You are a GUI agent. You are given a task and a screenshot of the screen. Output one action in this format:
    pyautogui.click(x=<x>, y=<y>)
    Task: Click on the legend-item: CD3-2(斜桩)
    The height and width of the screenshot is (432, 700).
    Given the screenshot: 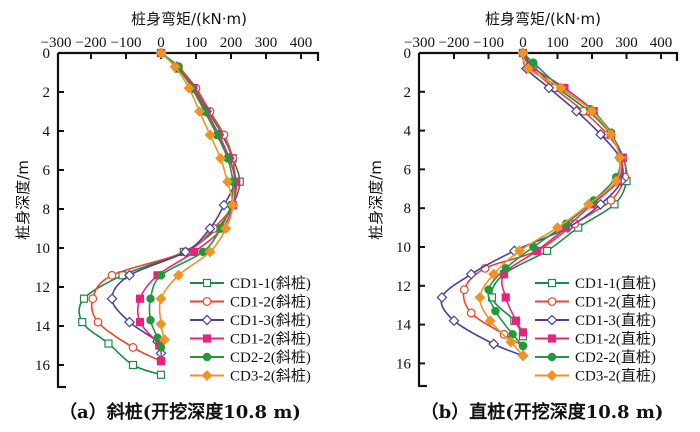 What is the action you would take?
    pyautogui.click(x=250, y=376)
    